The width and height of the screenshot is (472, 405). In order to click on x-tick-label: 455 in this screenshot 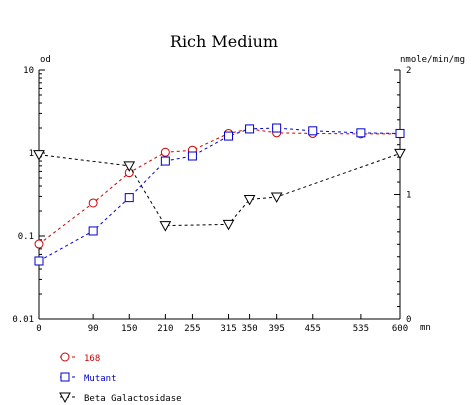, I will do `click(313, 329)`.